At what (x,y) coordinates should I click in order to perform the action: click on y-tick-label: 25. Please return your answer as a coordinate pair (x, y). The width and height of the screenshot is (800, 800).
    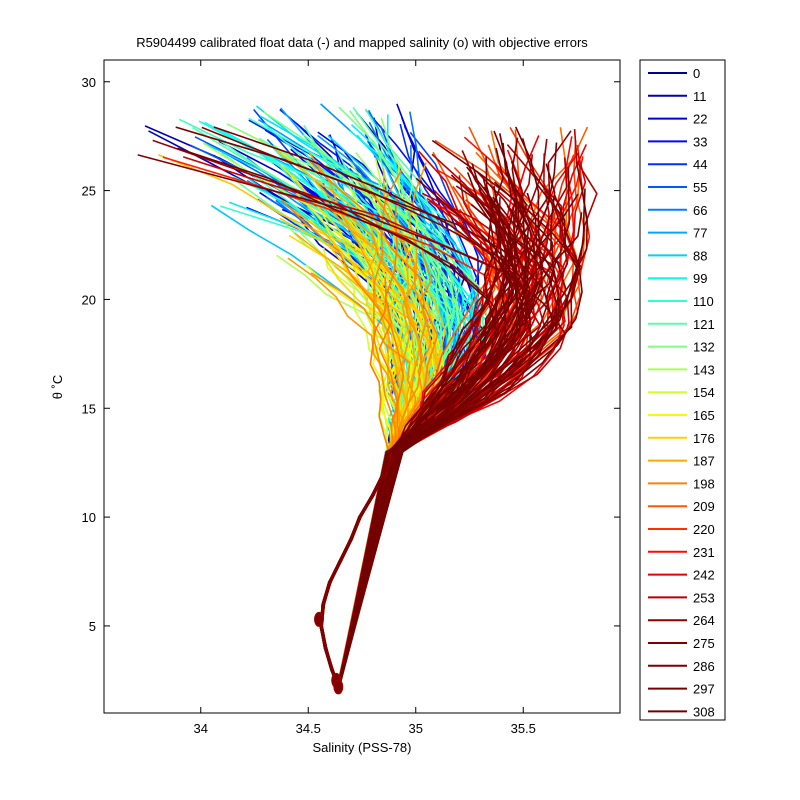
    Looking at the image, I should click on (89, 191).